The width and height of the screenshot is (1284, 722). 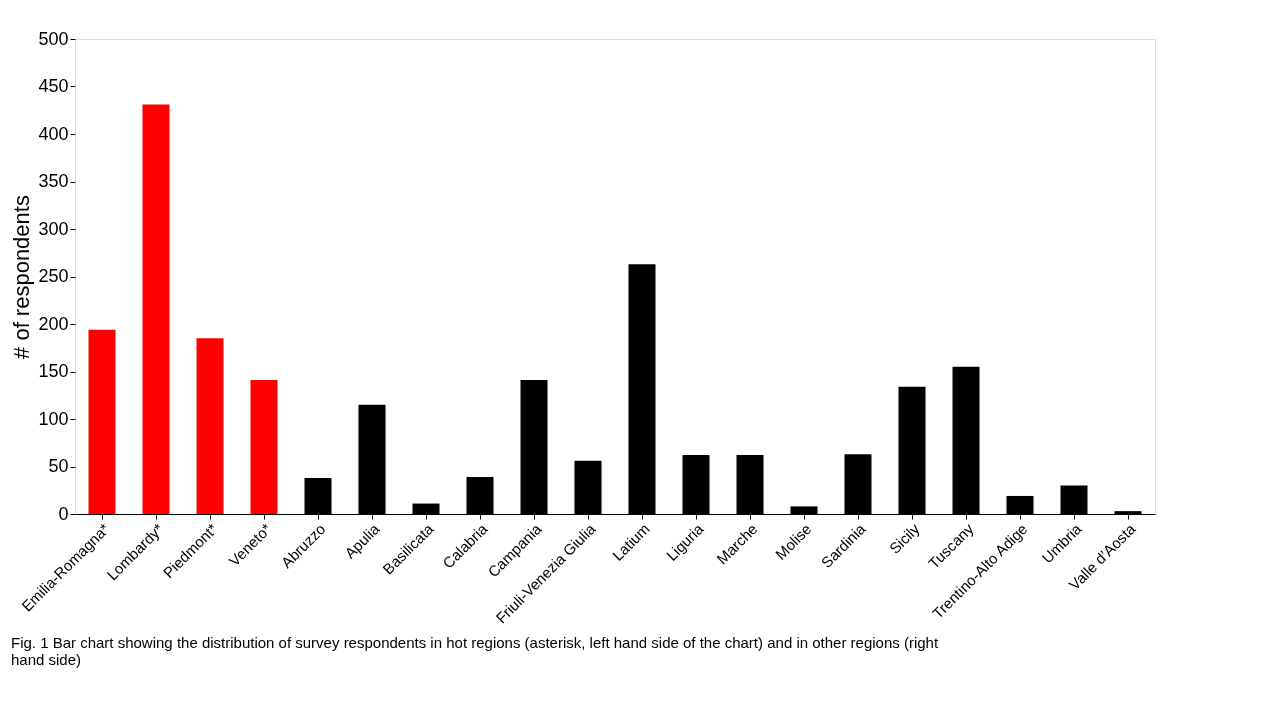 What do you see at coordinates (53, 371) in the screenshot?
I see `y-tick-label: 150` at bounding box center [53, 371].